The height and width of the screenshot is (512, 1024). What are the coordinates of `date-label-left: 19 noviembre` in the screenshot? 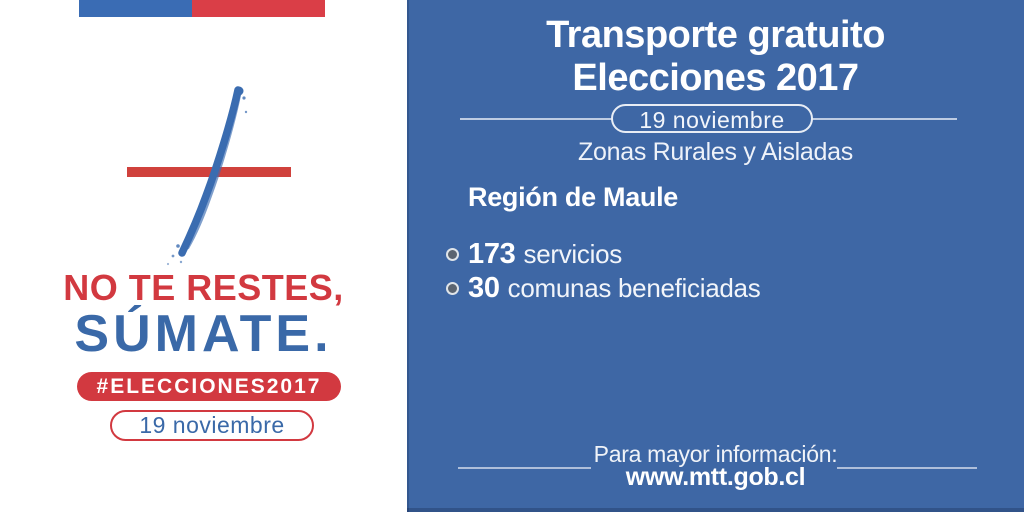 It's located at (212, 425).